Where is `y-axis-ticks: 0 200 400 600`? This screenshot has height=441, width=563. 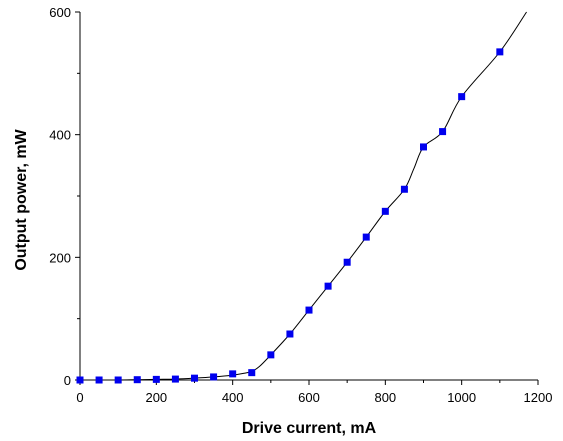
y-axis-ticks: 0 200 400 600 is located at coordinates (64, 196).